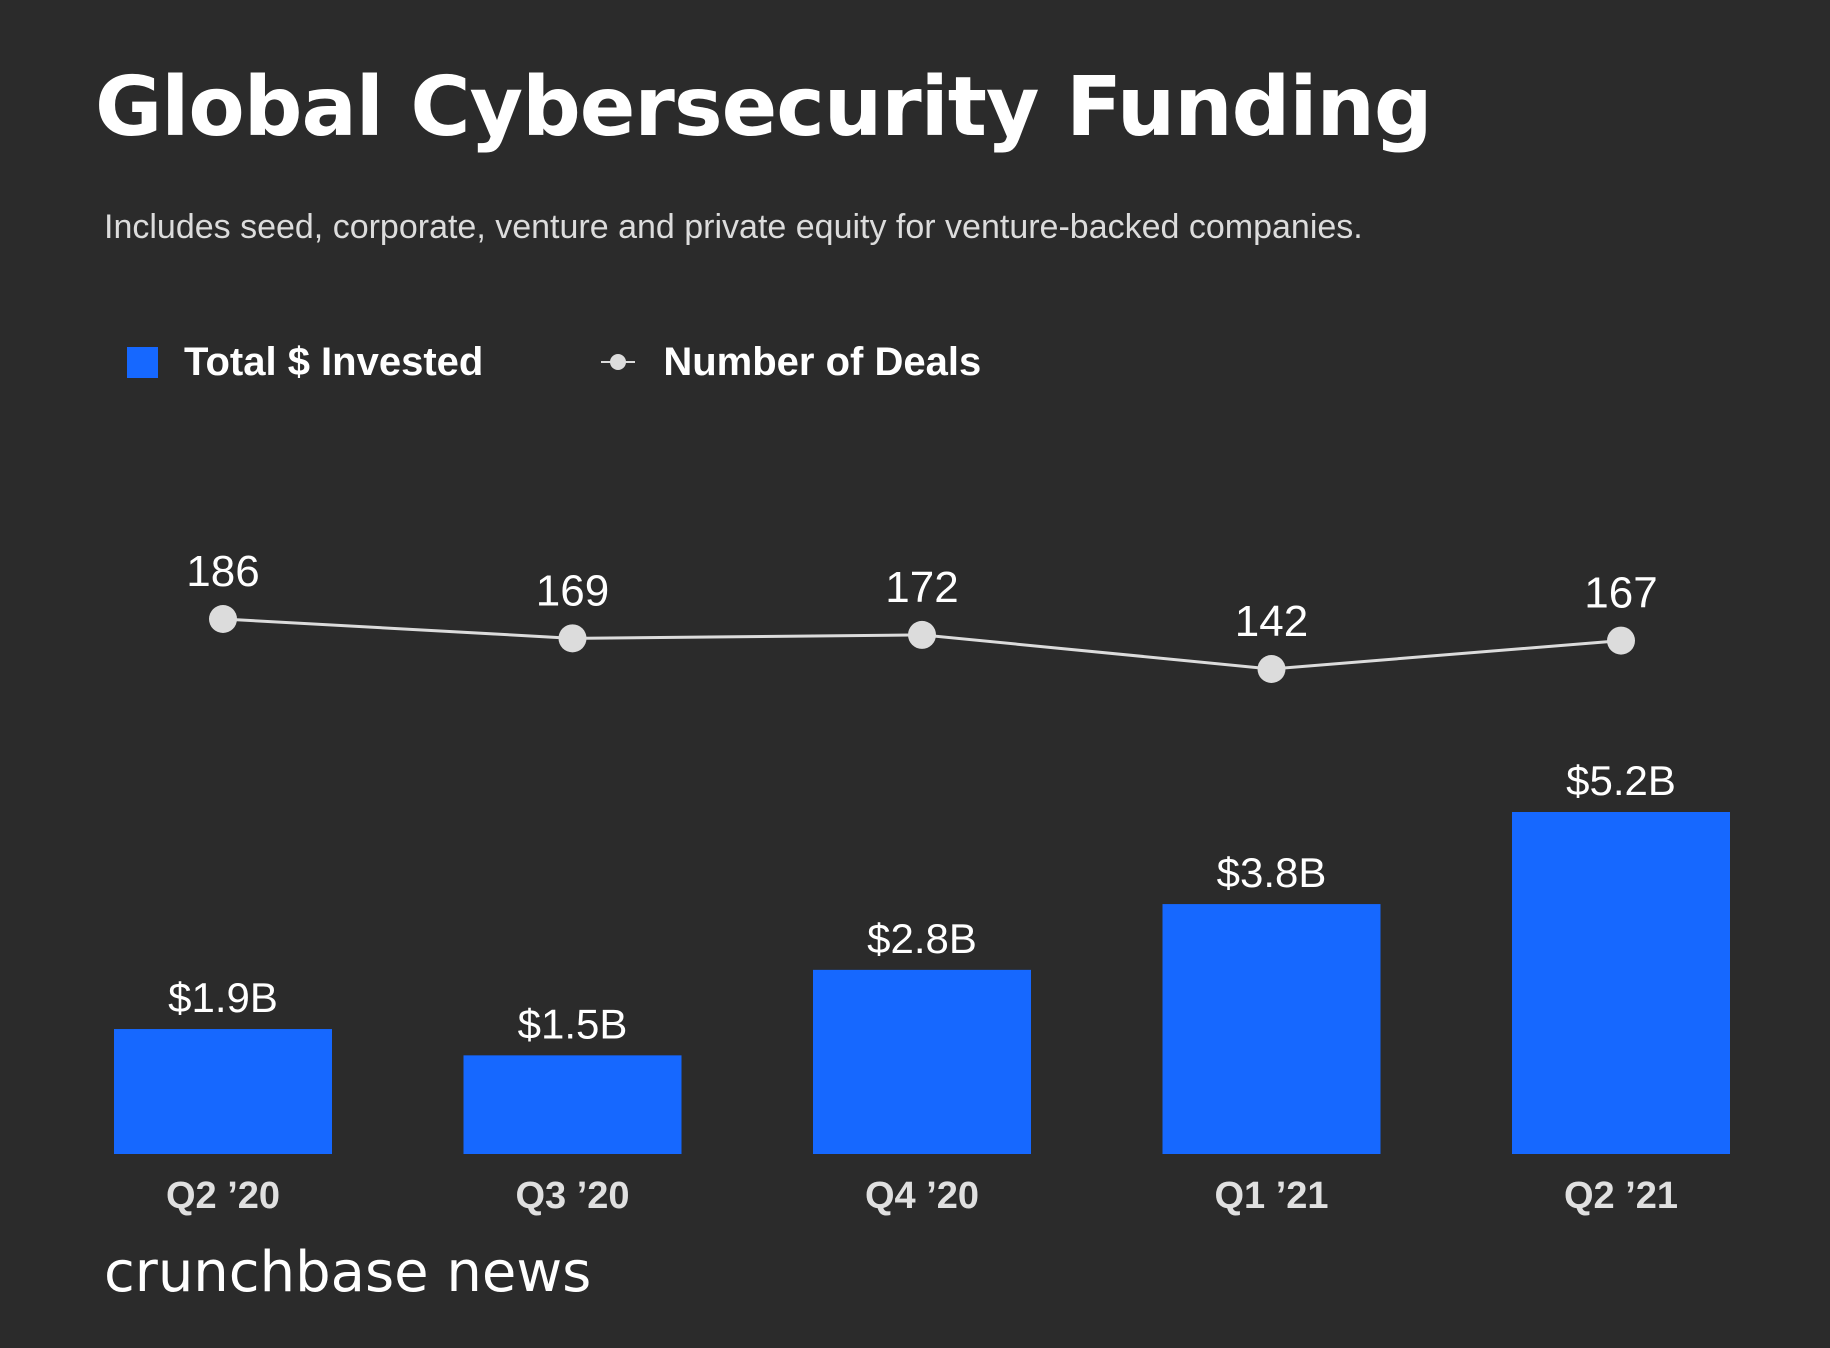 The height and width of the screenshot is (1348, 1830). I want to click on x-tick-label: Q2 ’21, so click(1621, 1196).